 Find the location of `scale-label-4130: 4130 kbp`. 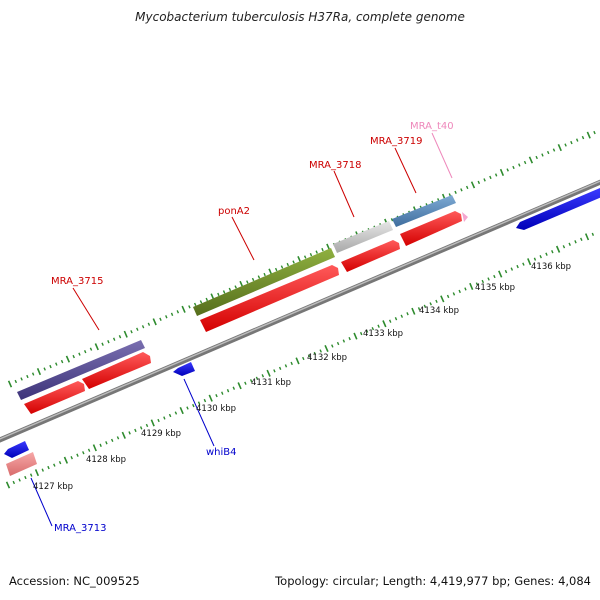

scale-label-4130: 4130 kbp is located at coordinates (216, 409).